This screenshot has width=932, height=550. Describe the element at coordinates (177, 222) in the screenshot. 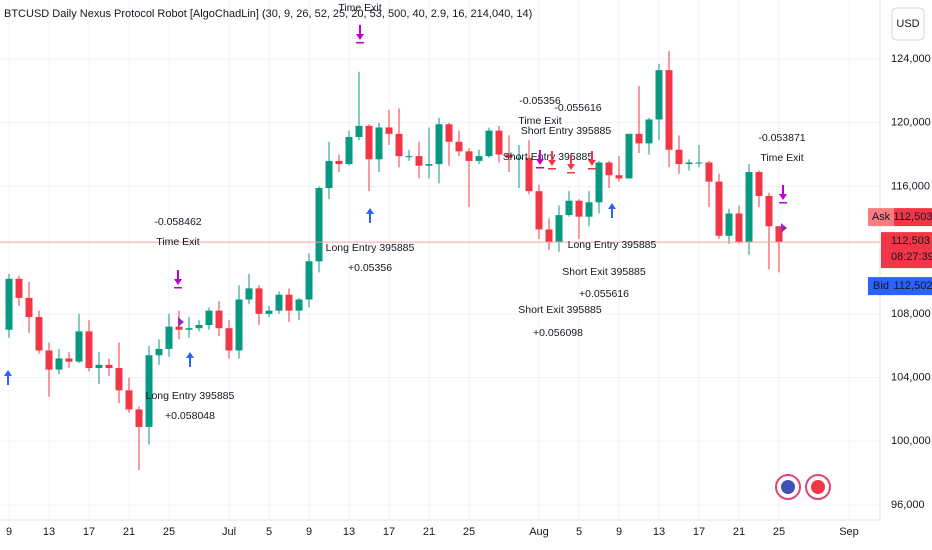

I see `annotation: -0.058462` at that location.